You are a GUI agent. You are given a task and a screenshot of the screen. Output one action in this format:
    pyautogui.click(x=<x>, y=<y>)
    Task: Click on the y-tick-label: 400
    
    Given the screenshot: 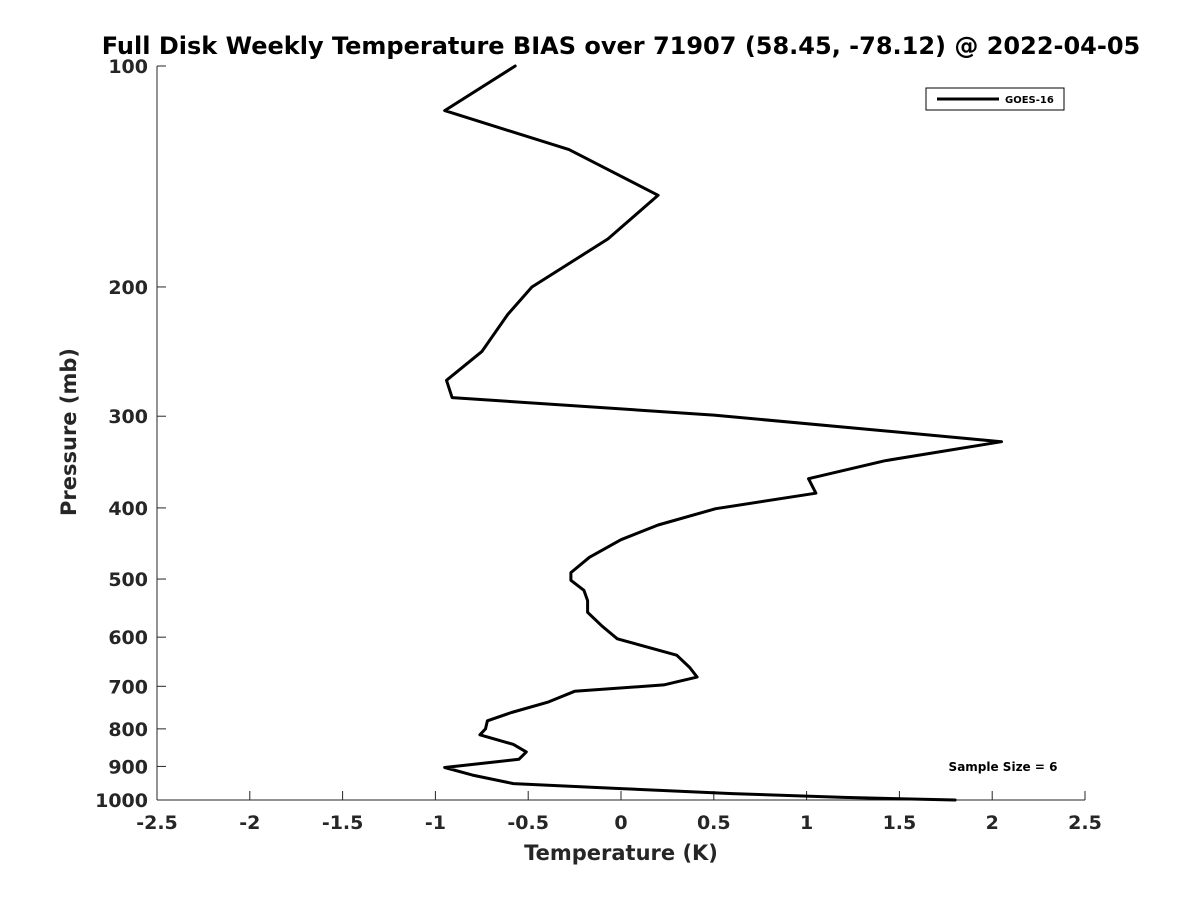 What is the action you would take?
    pyautogui.click(x=128, y=509)
    